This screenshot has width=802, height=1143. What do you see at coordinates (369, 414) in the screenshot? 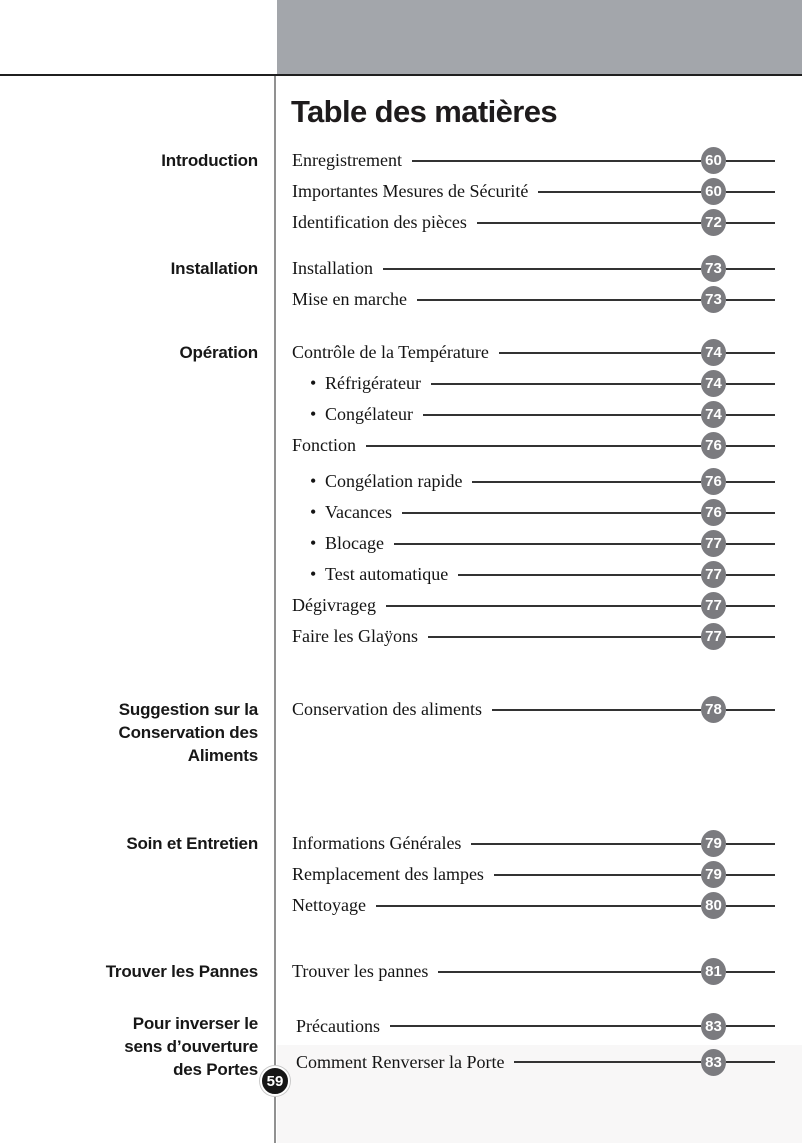
I see `toc-entry-title: Congélateur` at bounding box center [369, 414].